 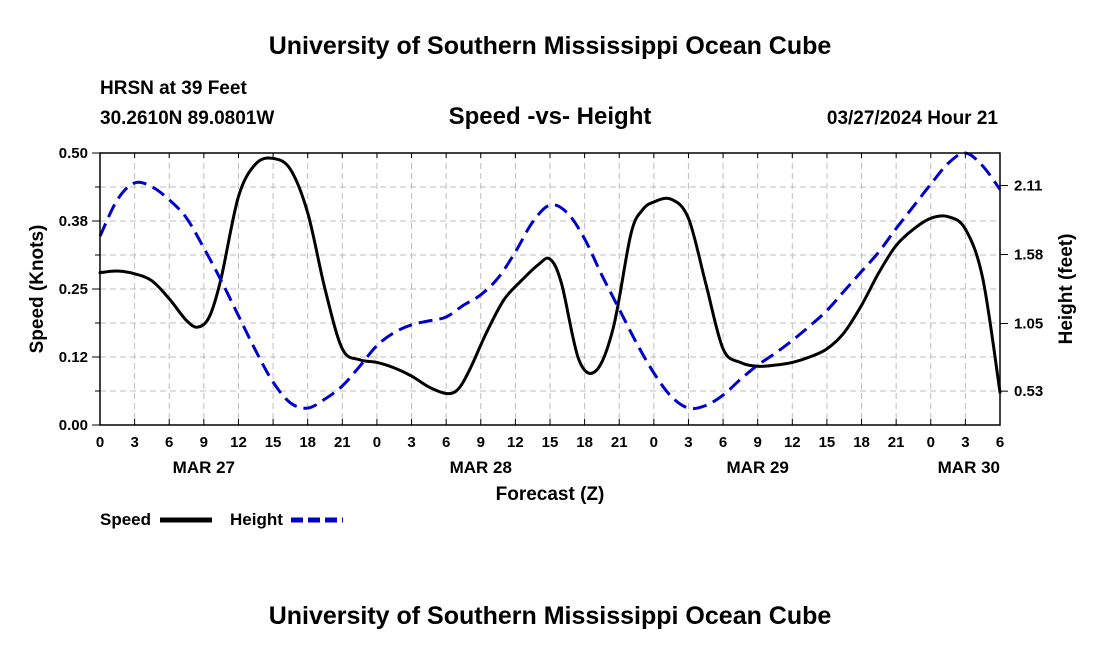 What do you see at coordinates (969, 467) in the screenshot?
I see `date-label: MAR 30` at bounding box center [969, 467].